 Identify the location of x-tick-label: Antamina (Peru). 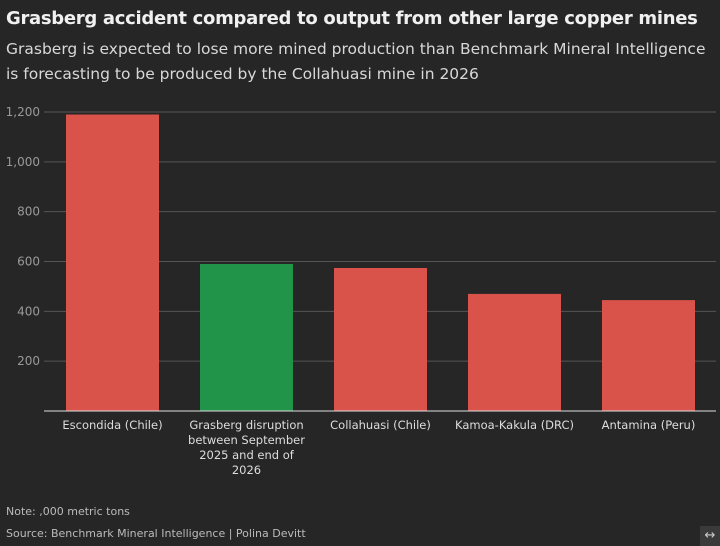
(649, 425).